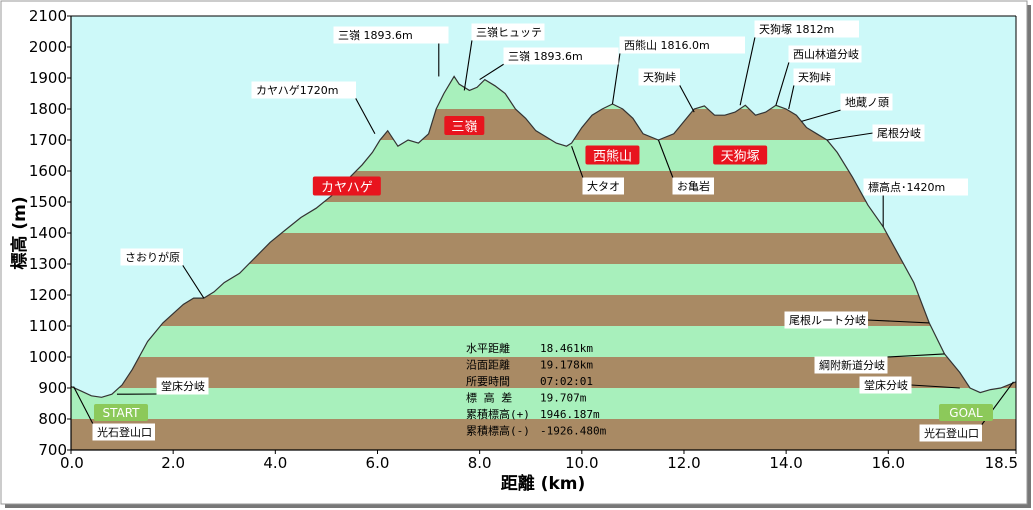  What do you see at coordinates (667, 45) in the screenshot?
I see `annotation-label: 西熊山 1816.0m` at bounding box center [667, 45].